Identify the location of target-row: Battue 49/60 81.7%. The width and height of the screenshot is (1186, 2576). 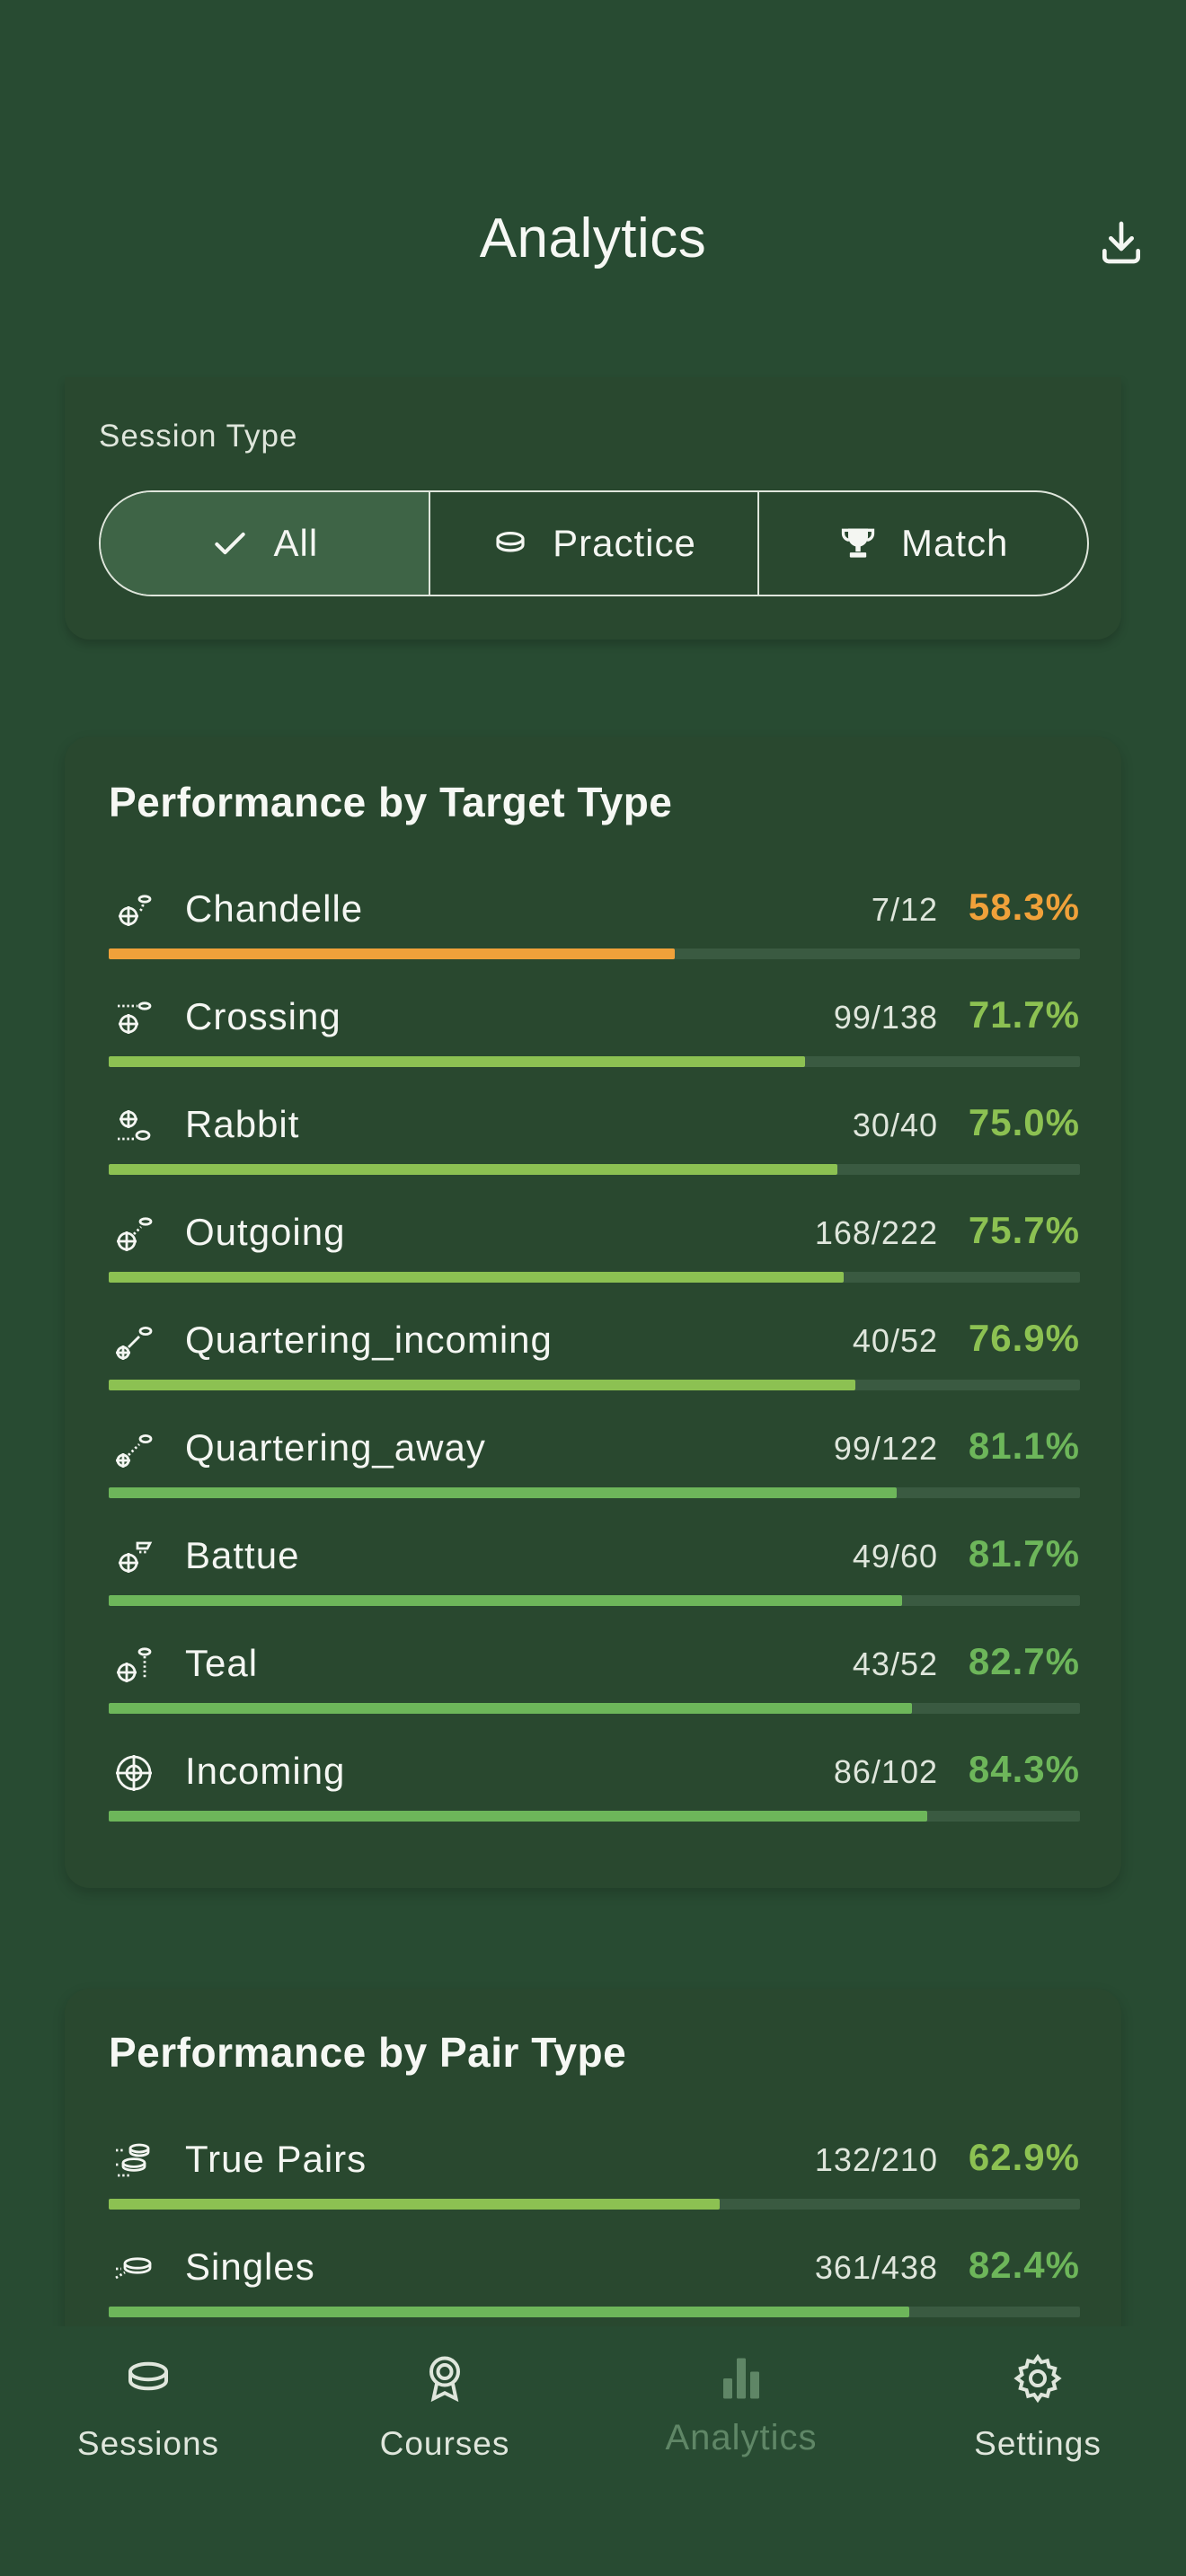
(594, 1572).